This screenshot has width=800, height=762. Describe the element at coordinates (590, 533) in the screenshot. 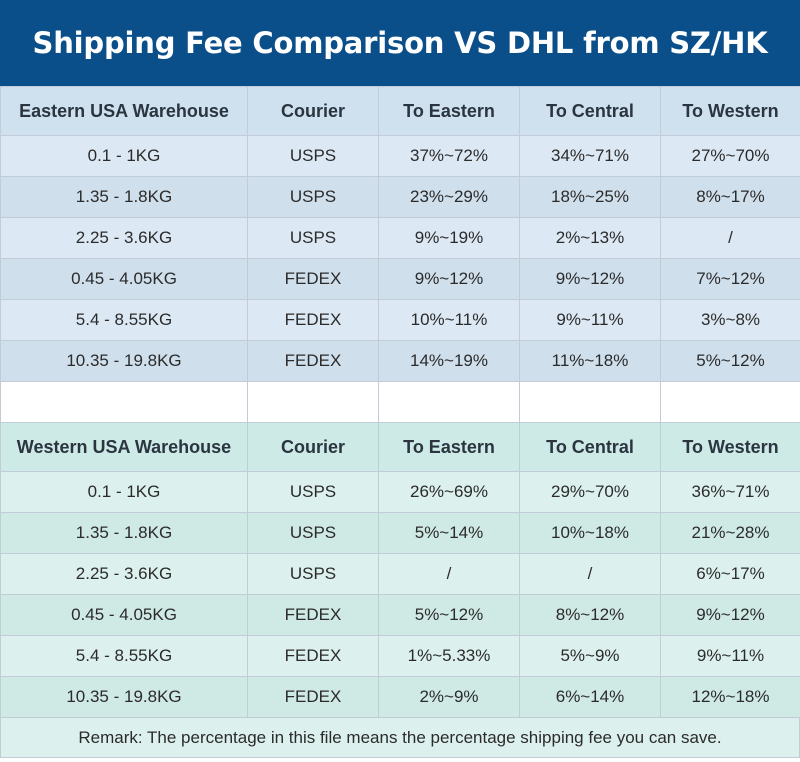

I see `to-central-cell: 10%~18%` at that location.